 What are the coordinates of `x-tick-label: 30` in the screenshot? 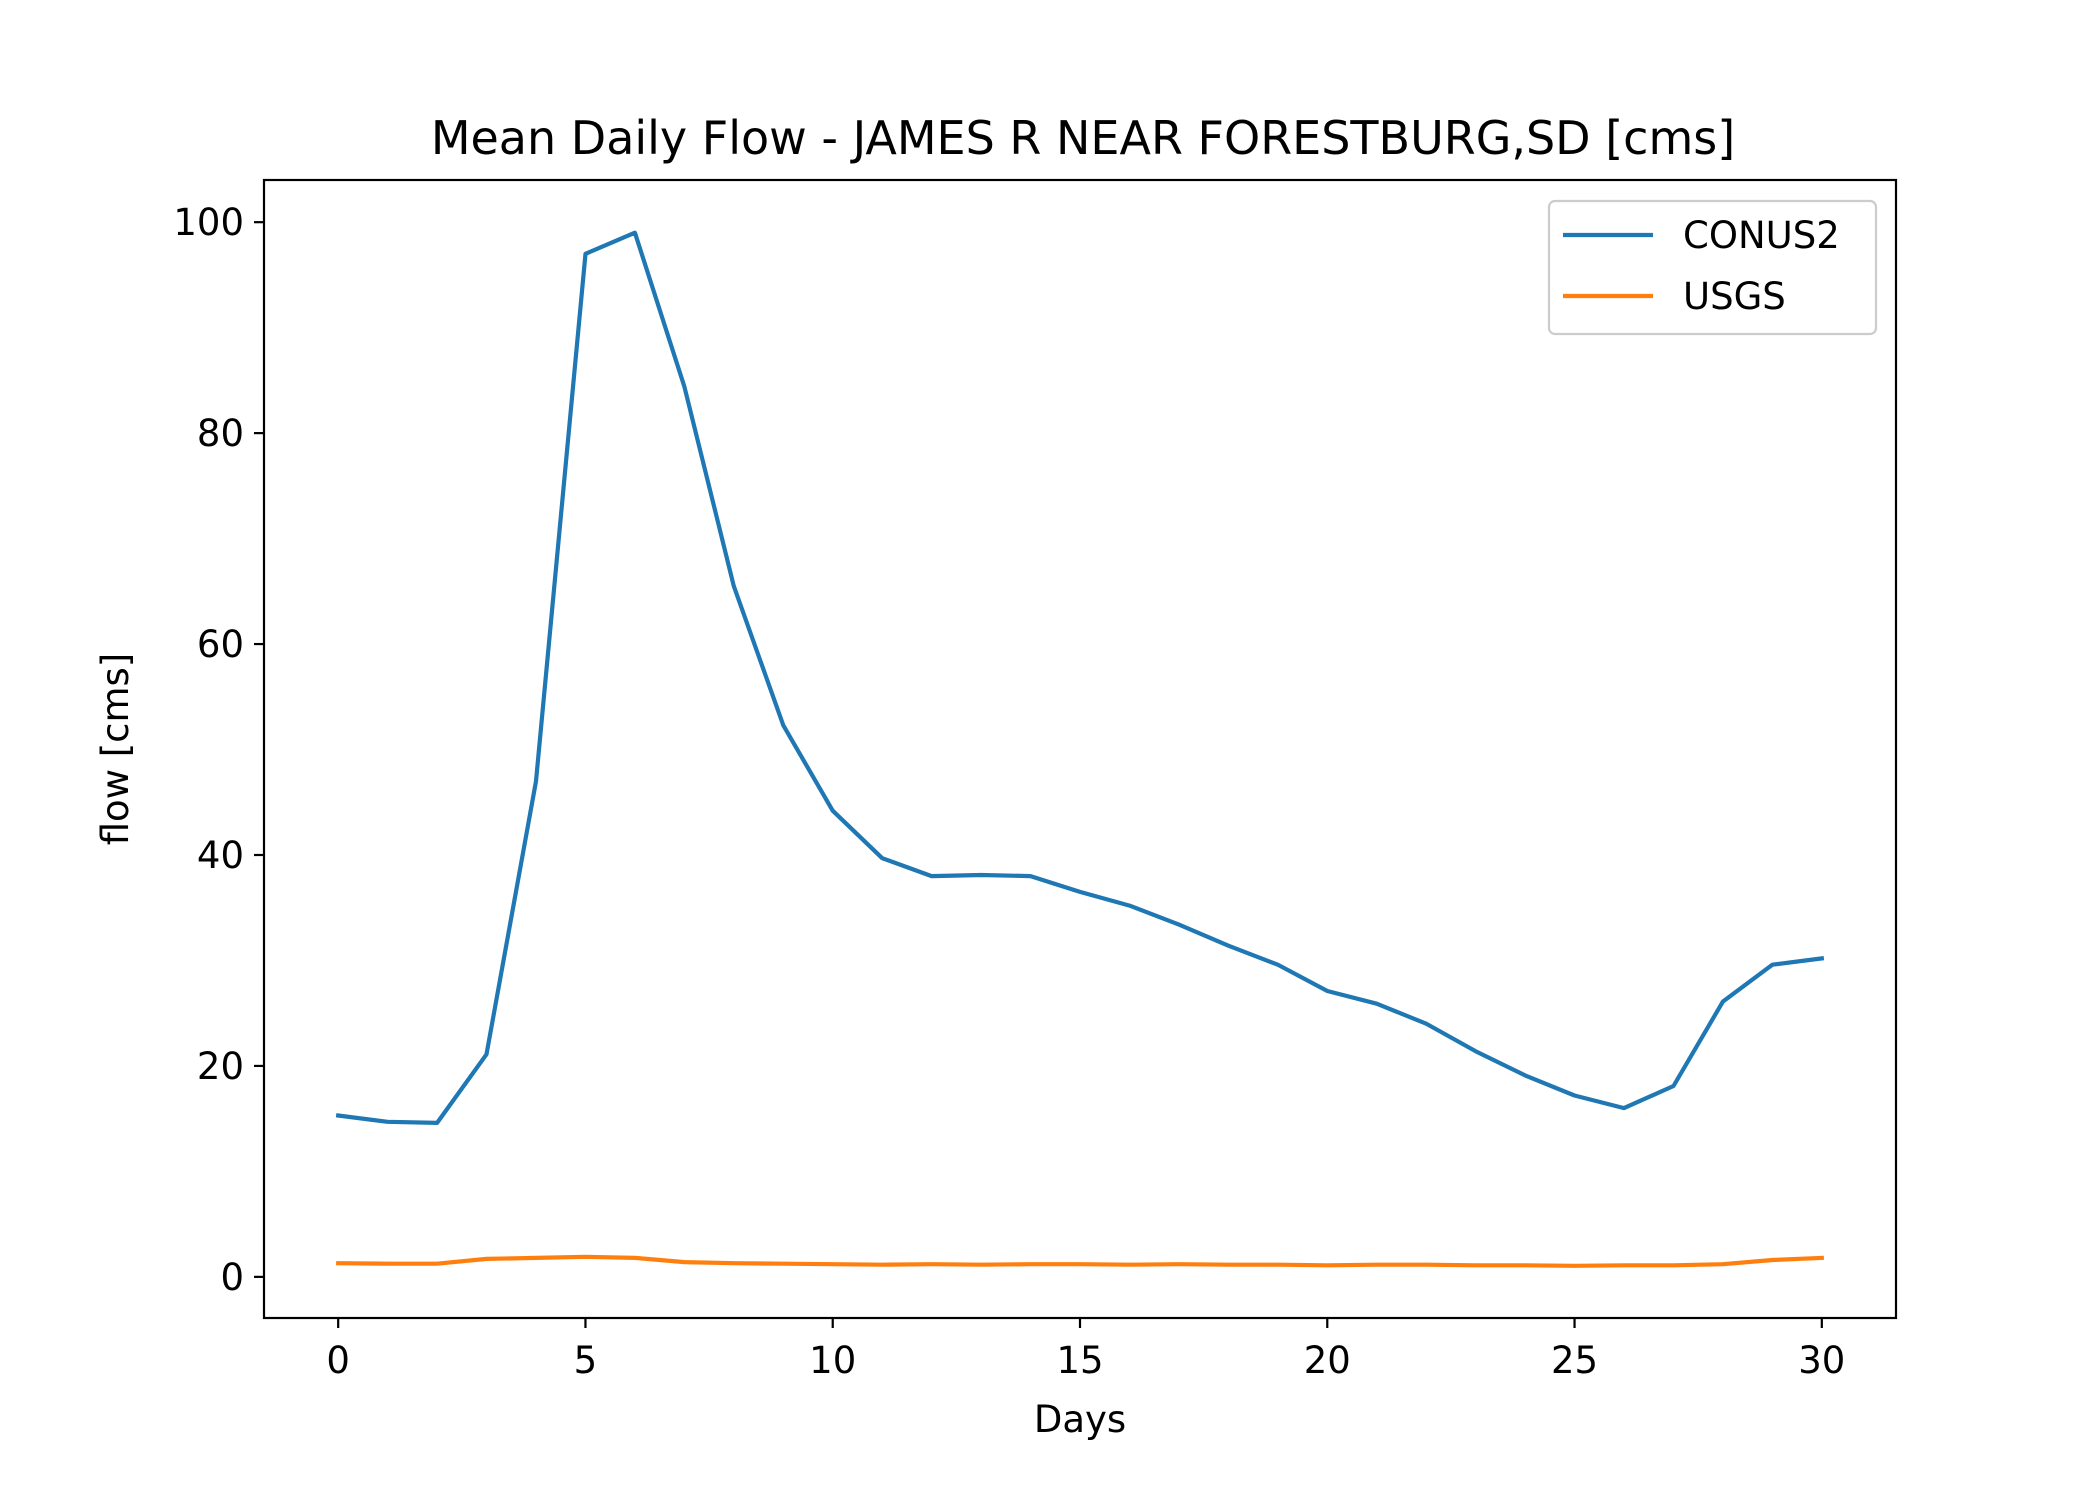 It's located at (1821, 1360).